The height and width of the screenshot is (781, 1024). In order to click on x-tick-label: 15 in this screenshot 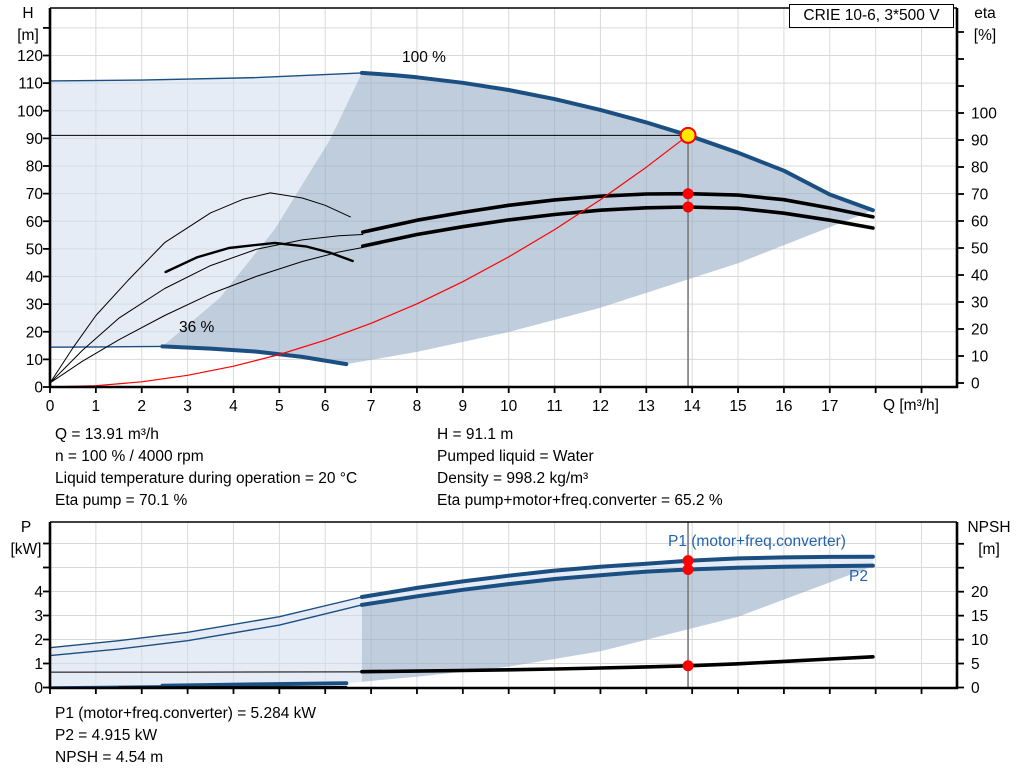, I will do `click(737, 406)`.